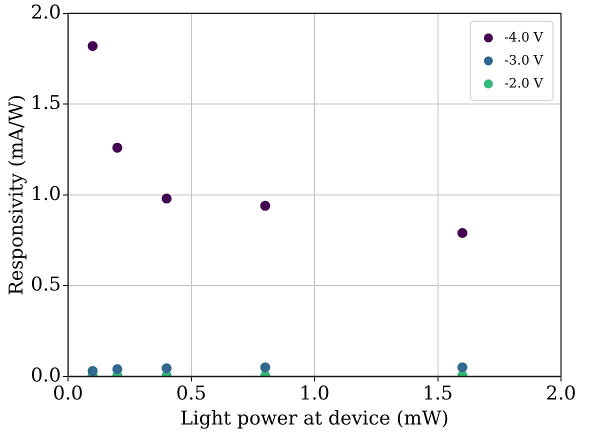 The width and height of the screenshot is (591, 435). Describe the element at coordinates (191, 393) in the screenshot. I see `x-tick-label: 0.5` at that location.